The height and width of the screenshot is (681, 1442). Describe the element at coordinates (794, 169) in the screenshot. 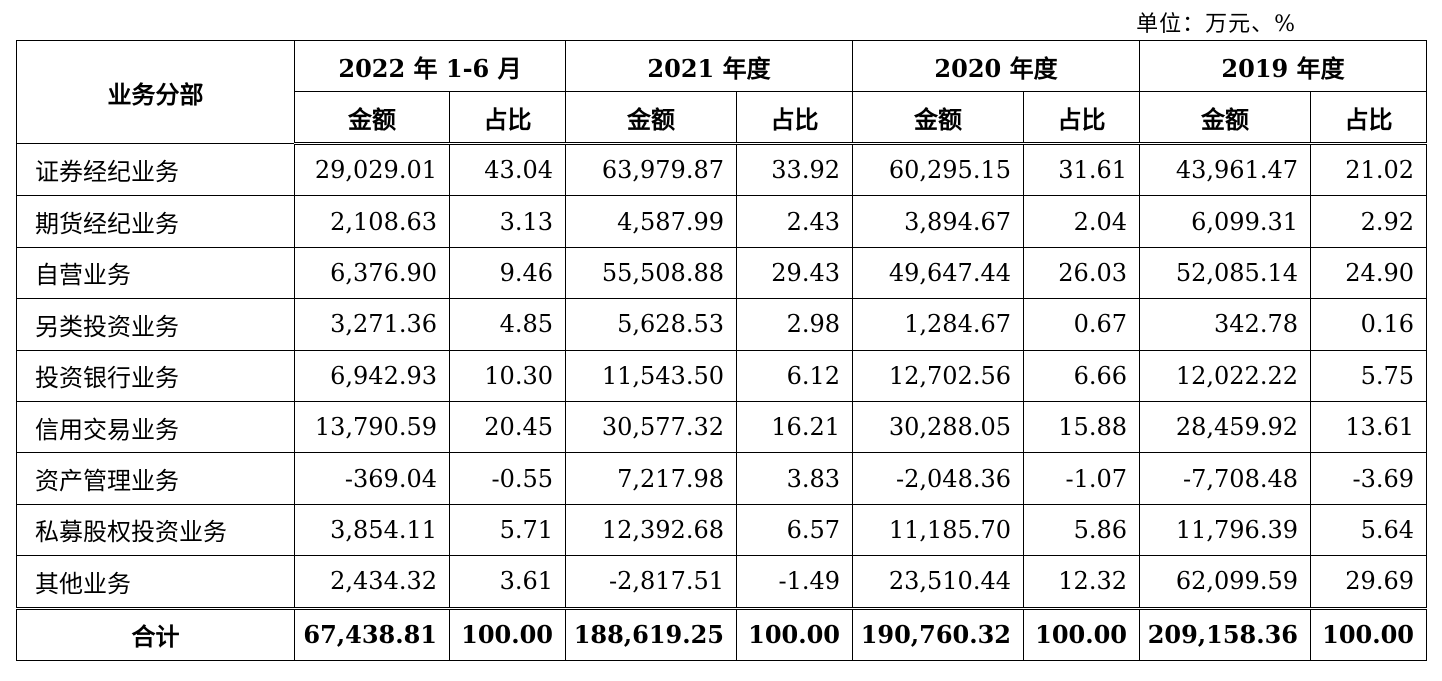

I see `ratio-cell: 33.92` at that location.